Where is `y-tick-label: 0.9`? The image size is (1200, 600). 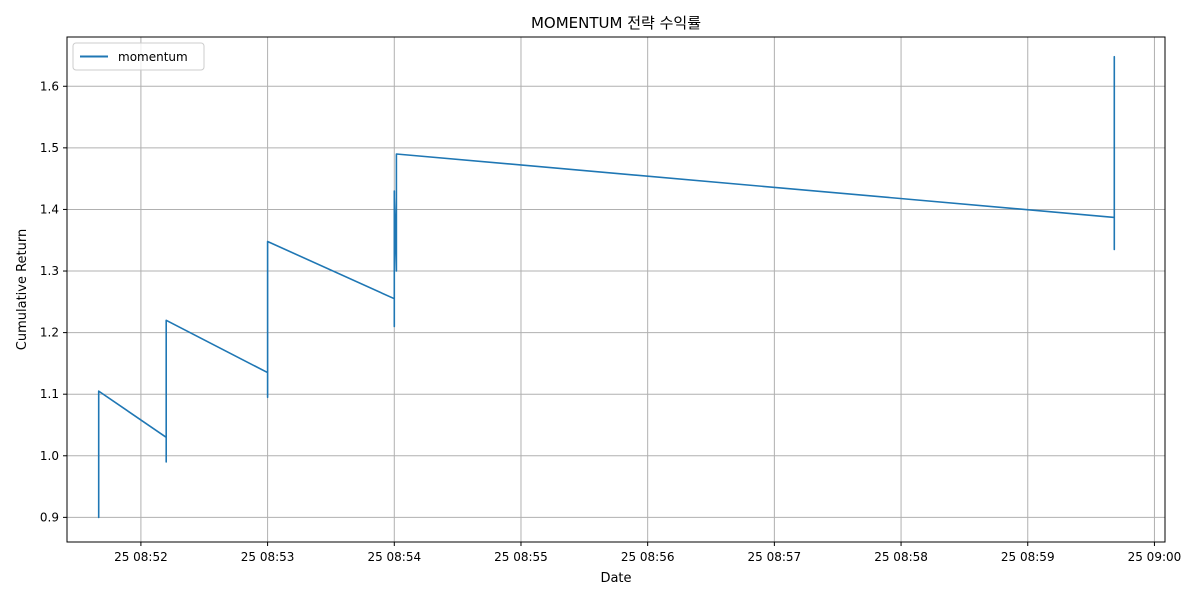
y-tick-label: 0.9 is located at coordinates (49, 517).